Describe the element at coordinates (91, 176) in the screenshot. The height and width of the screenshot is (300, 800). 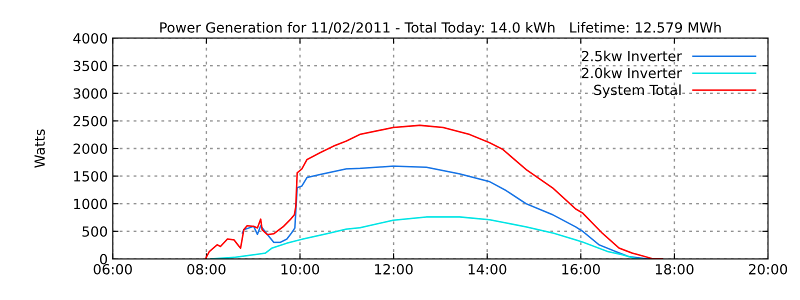
I see `y-tick-label: 1500` at that location.